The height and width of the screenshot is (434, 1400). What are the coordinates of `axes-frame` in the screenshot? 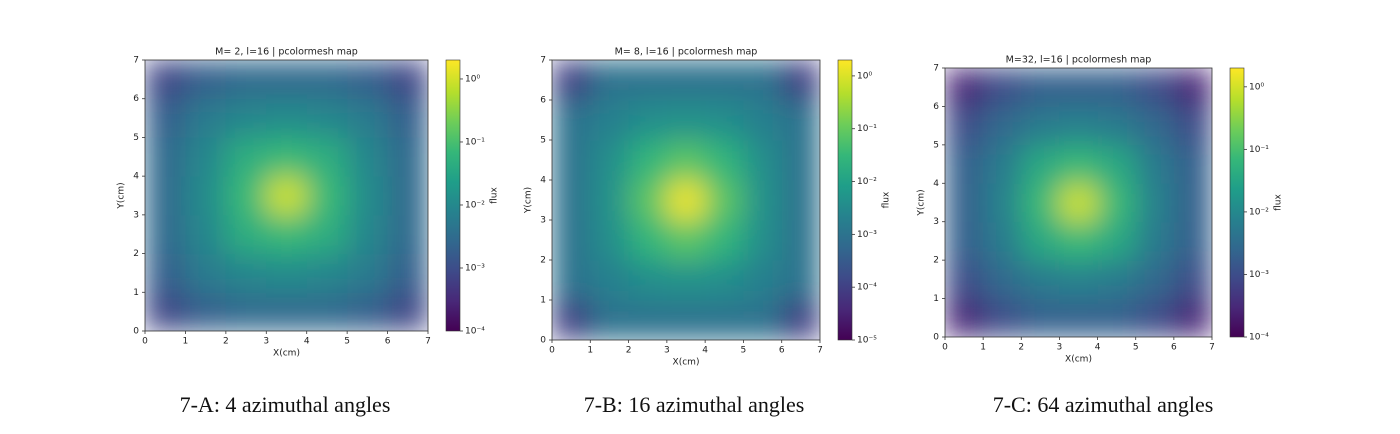 It's located at (286, 195).